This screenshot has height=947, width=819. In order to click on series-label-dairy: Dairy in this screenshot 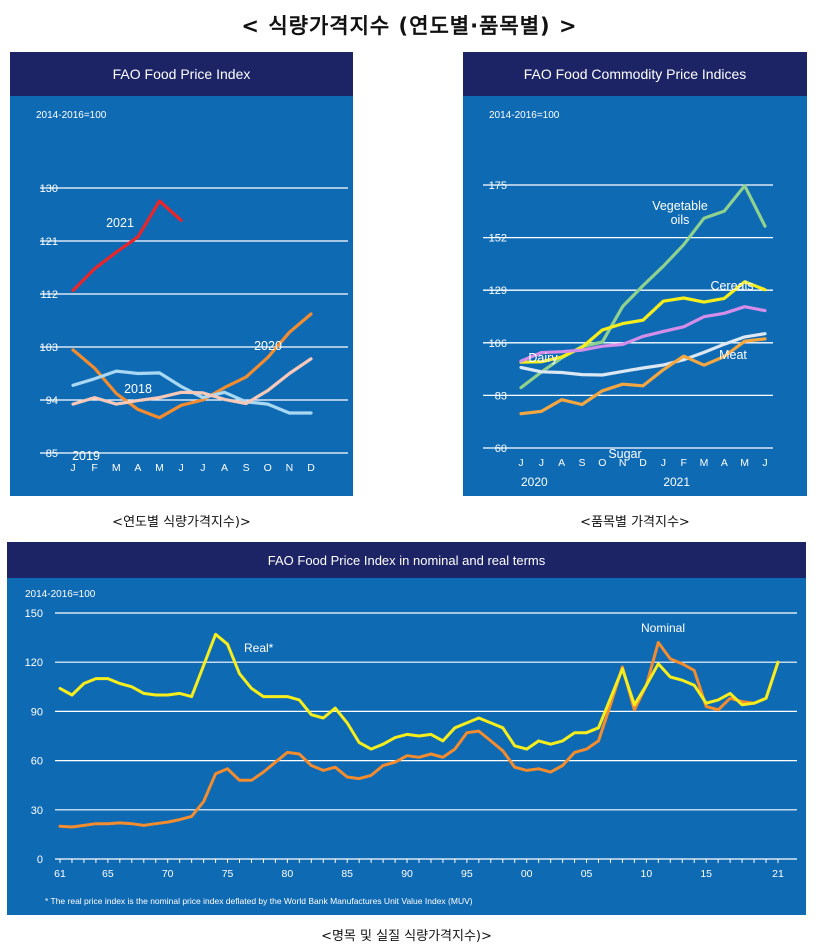, I will do `click(543, 358)`.